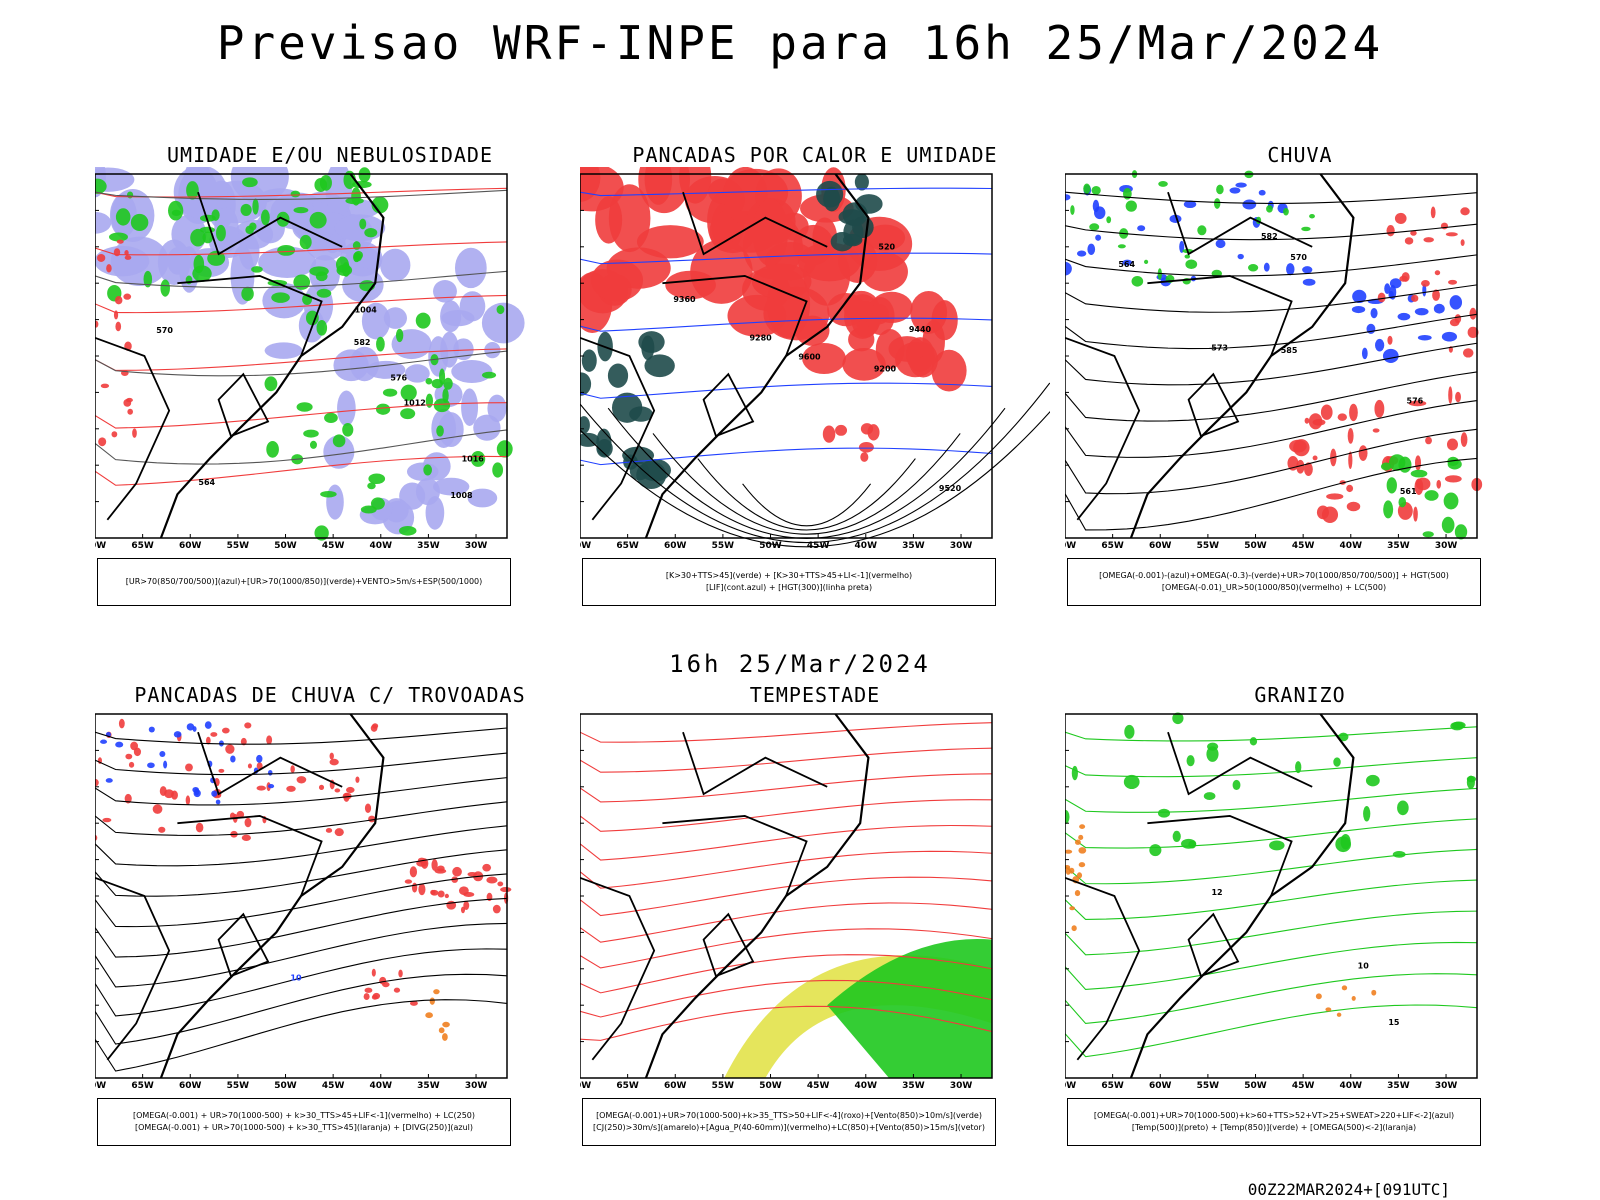 The image size is (1600, 1200). Describe the element at coordinates (1415, 400) in the screenshot. I see `contour-label: 576` at that location.